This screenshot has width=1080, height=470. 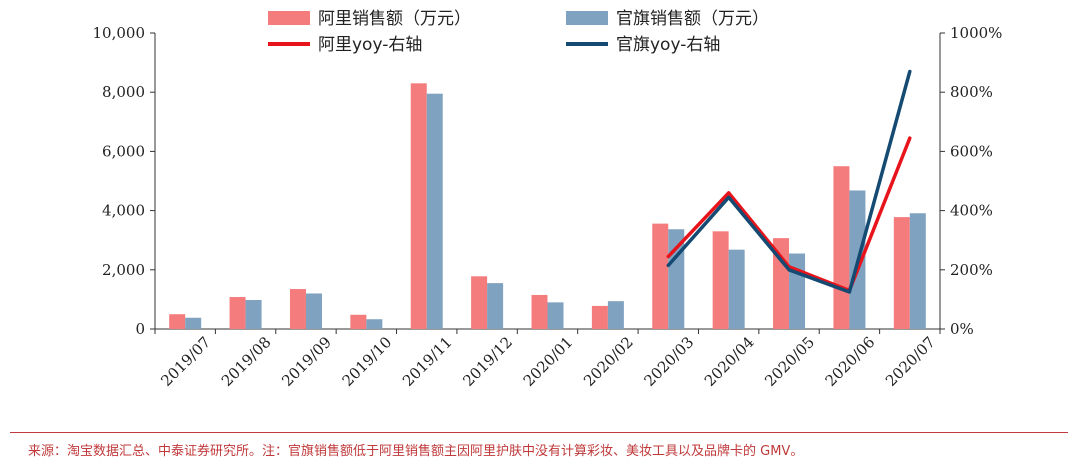 I want to click on y-left-tick-label: 8,000, so click(x=123, y=92).